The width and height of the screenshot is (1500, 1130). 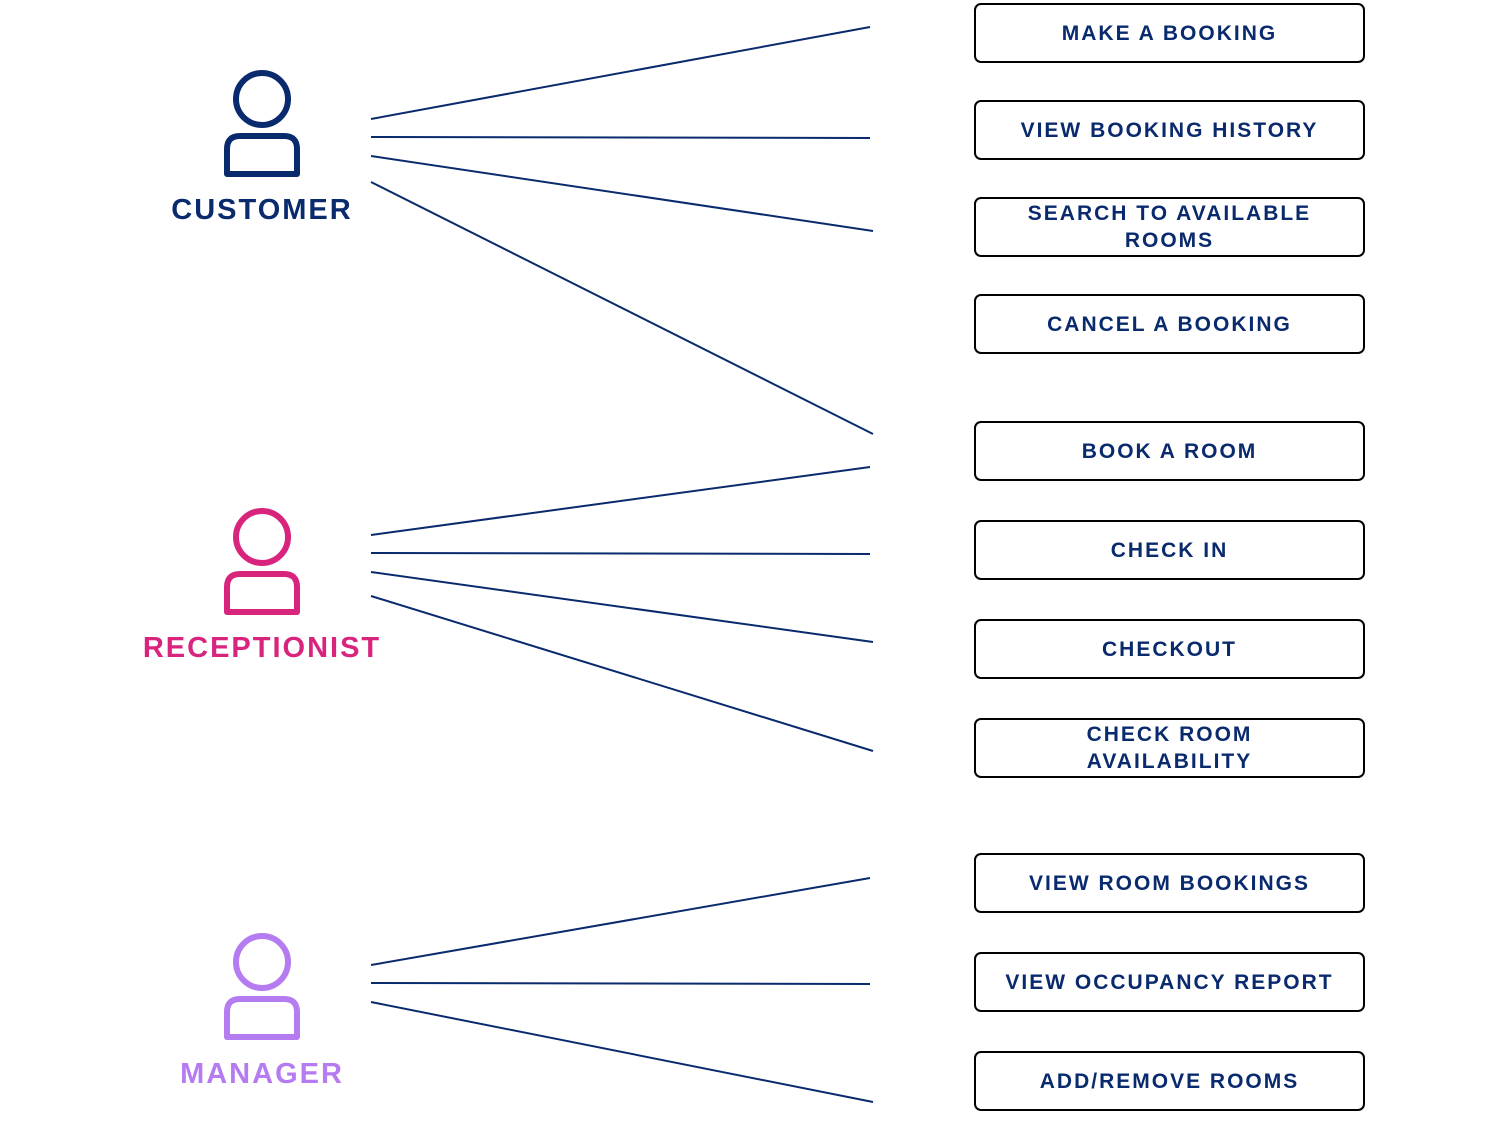 I want to click on customer-person-icon, so click(x=262, y=123).